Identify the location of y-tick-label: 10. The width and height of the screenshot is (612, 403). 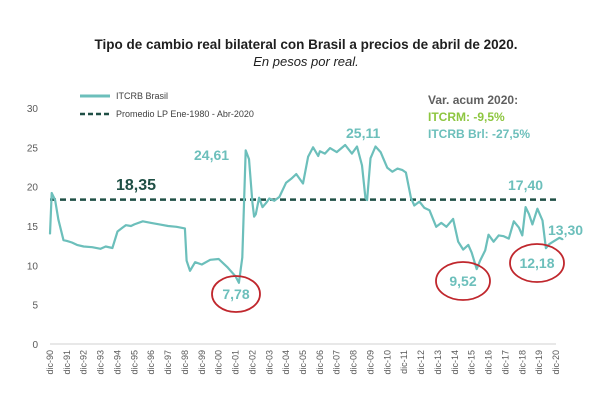
(33, 266).